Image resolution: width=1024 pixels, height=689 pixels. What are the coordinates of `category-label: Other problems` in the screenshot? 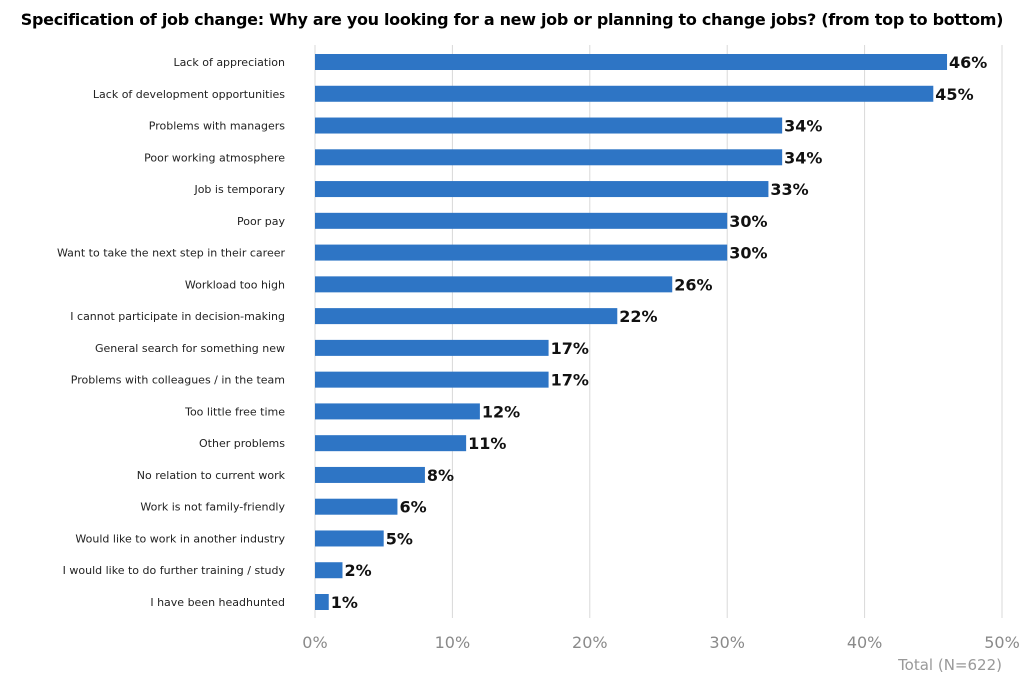 It's located at (242, 443).